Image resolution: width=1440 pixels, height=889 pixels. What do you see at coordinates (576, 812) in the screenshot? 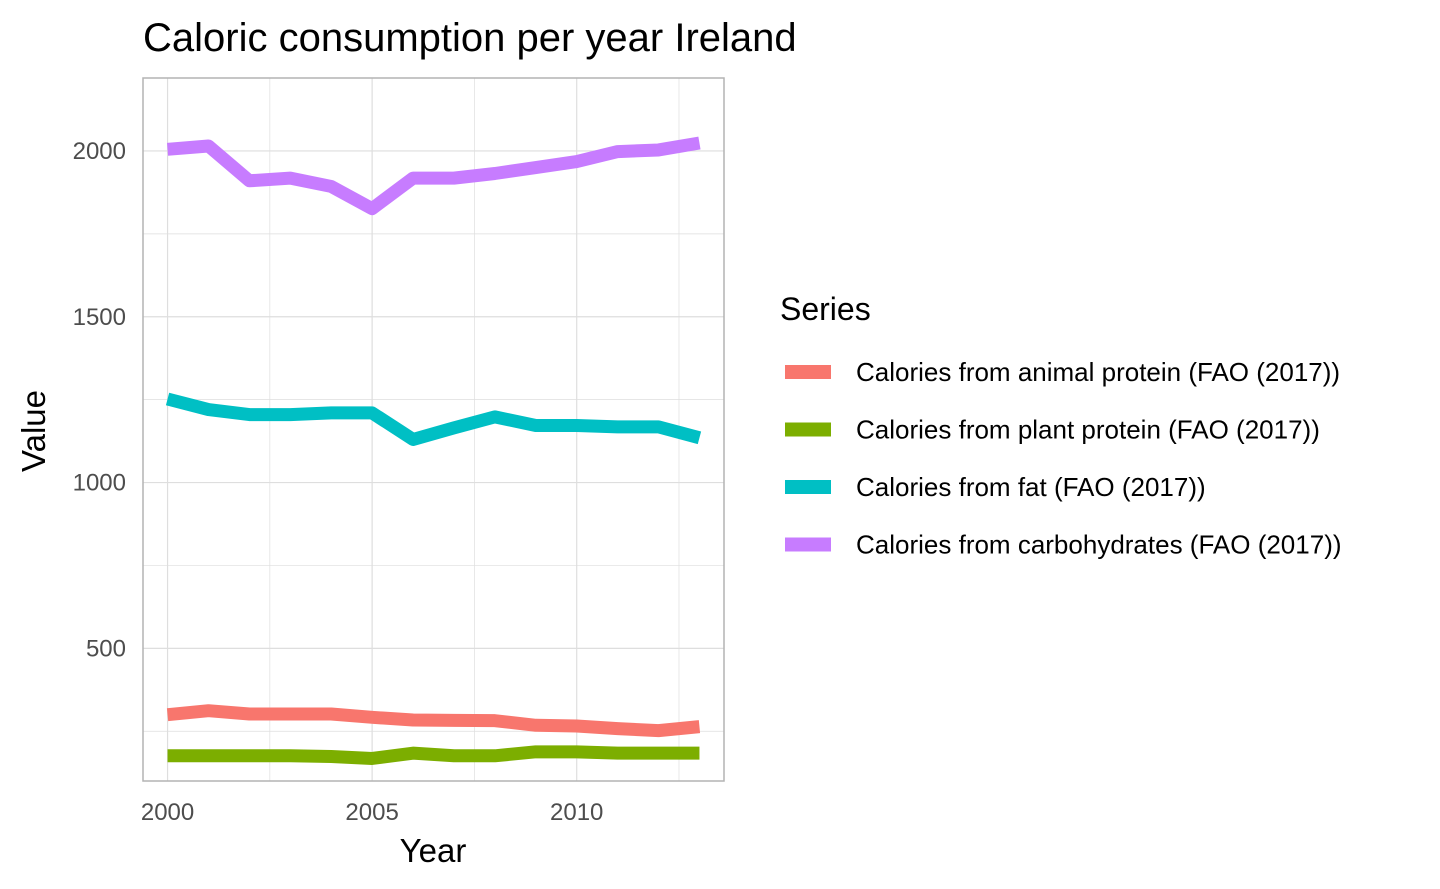
I see `x-tick-label: 2010` at bounding box center [576, 812].